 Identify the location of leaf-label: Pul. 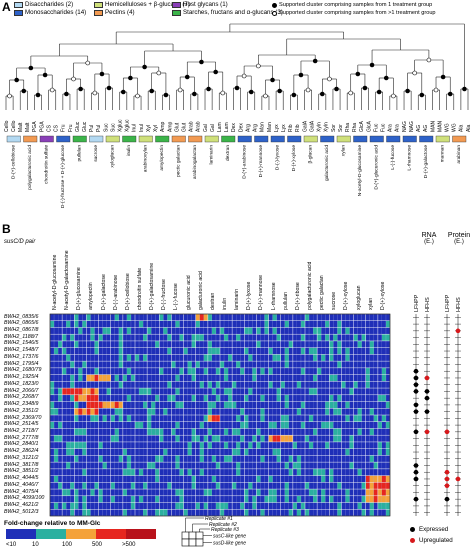
(99, 128).